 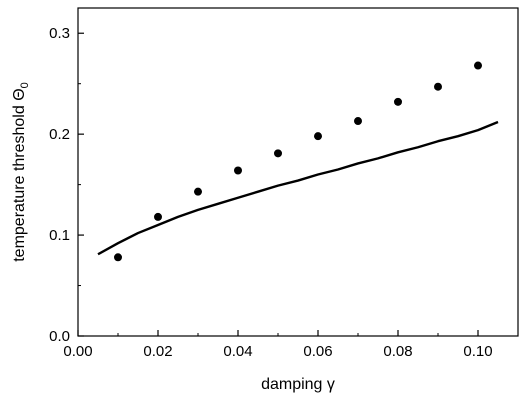 I want to click on y-tick-label: 0.3, so click(x=59, y=33).